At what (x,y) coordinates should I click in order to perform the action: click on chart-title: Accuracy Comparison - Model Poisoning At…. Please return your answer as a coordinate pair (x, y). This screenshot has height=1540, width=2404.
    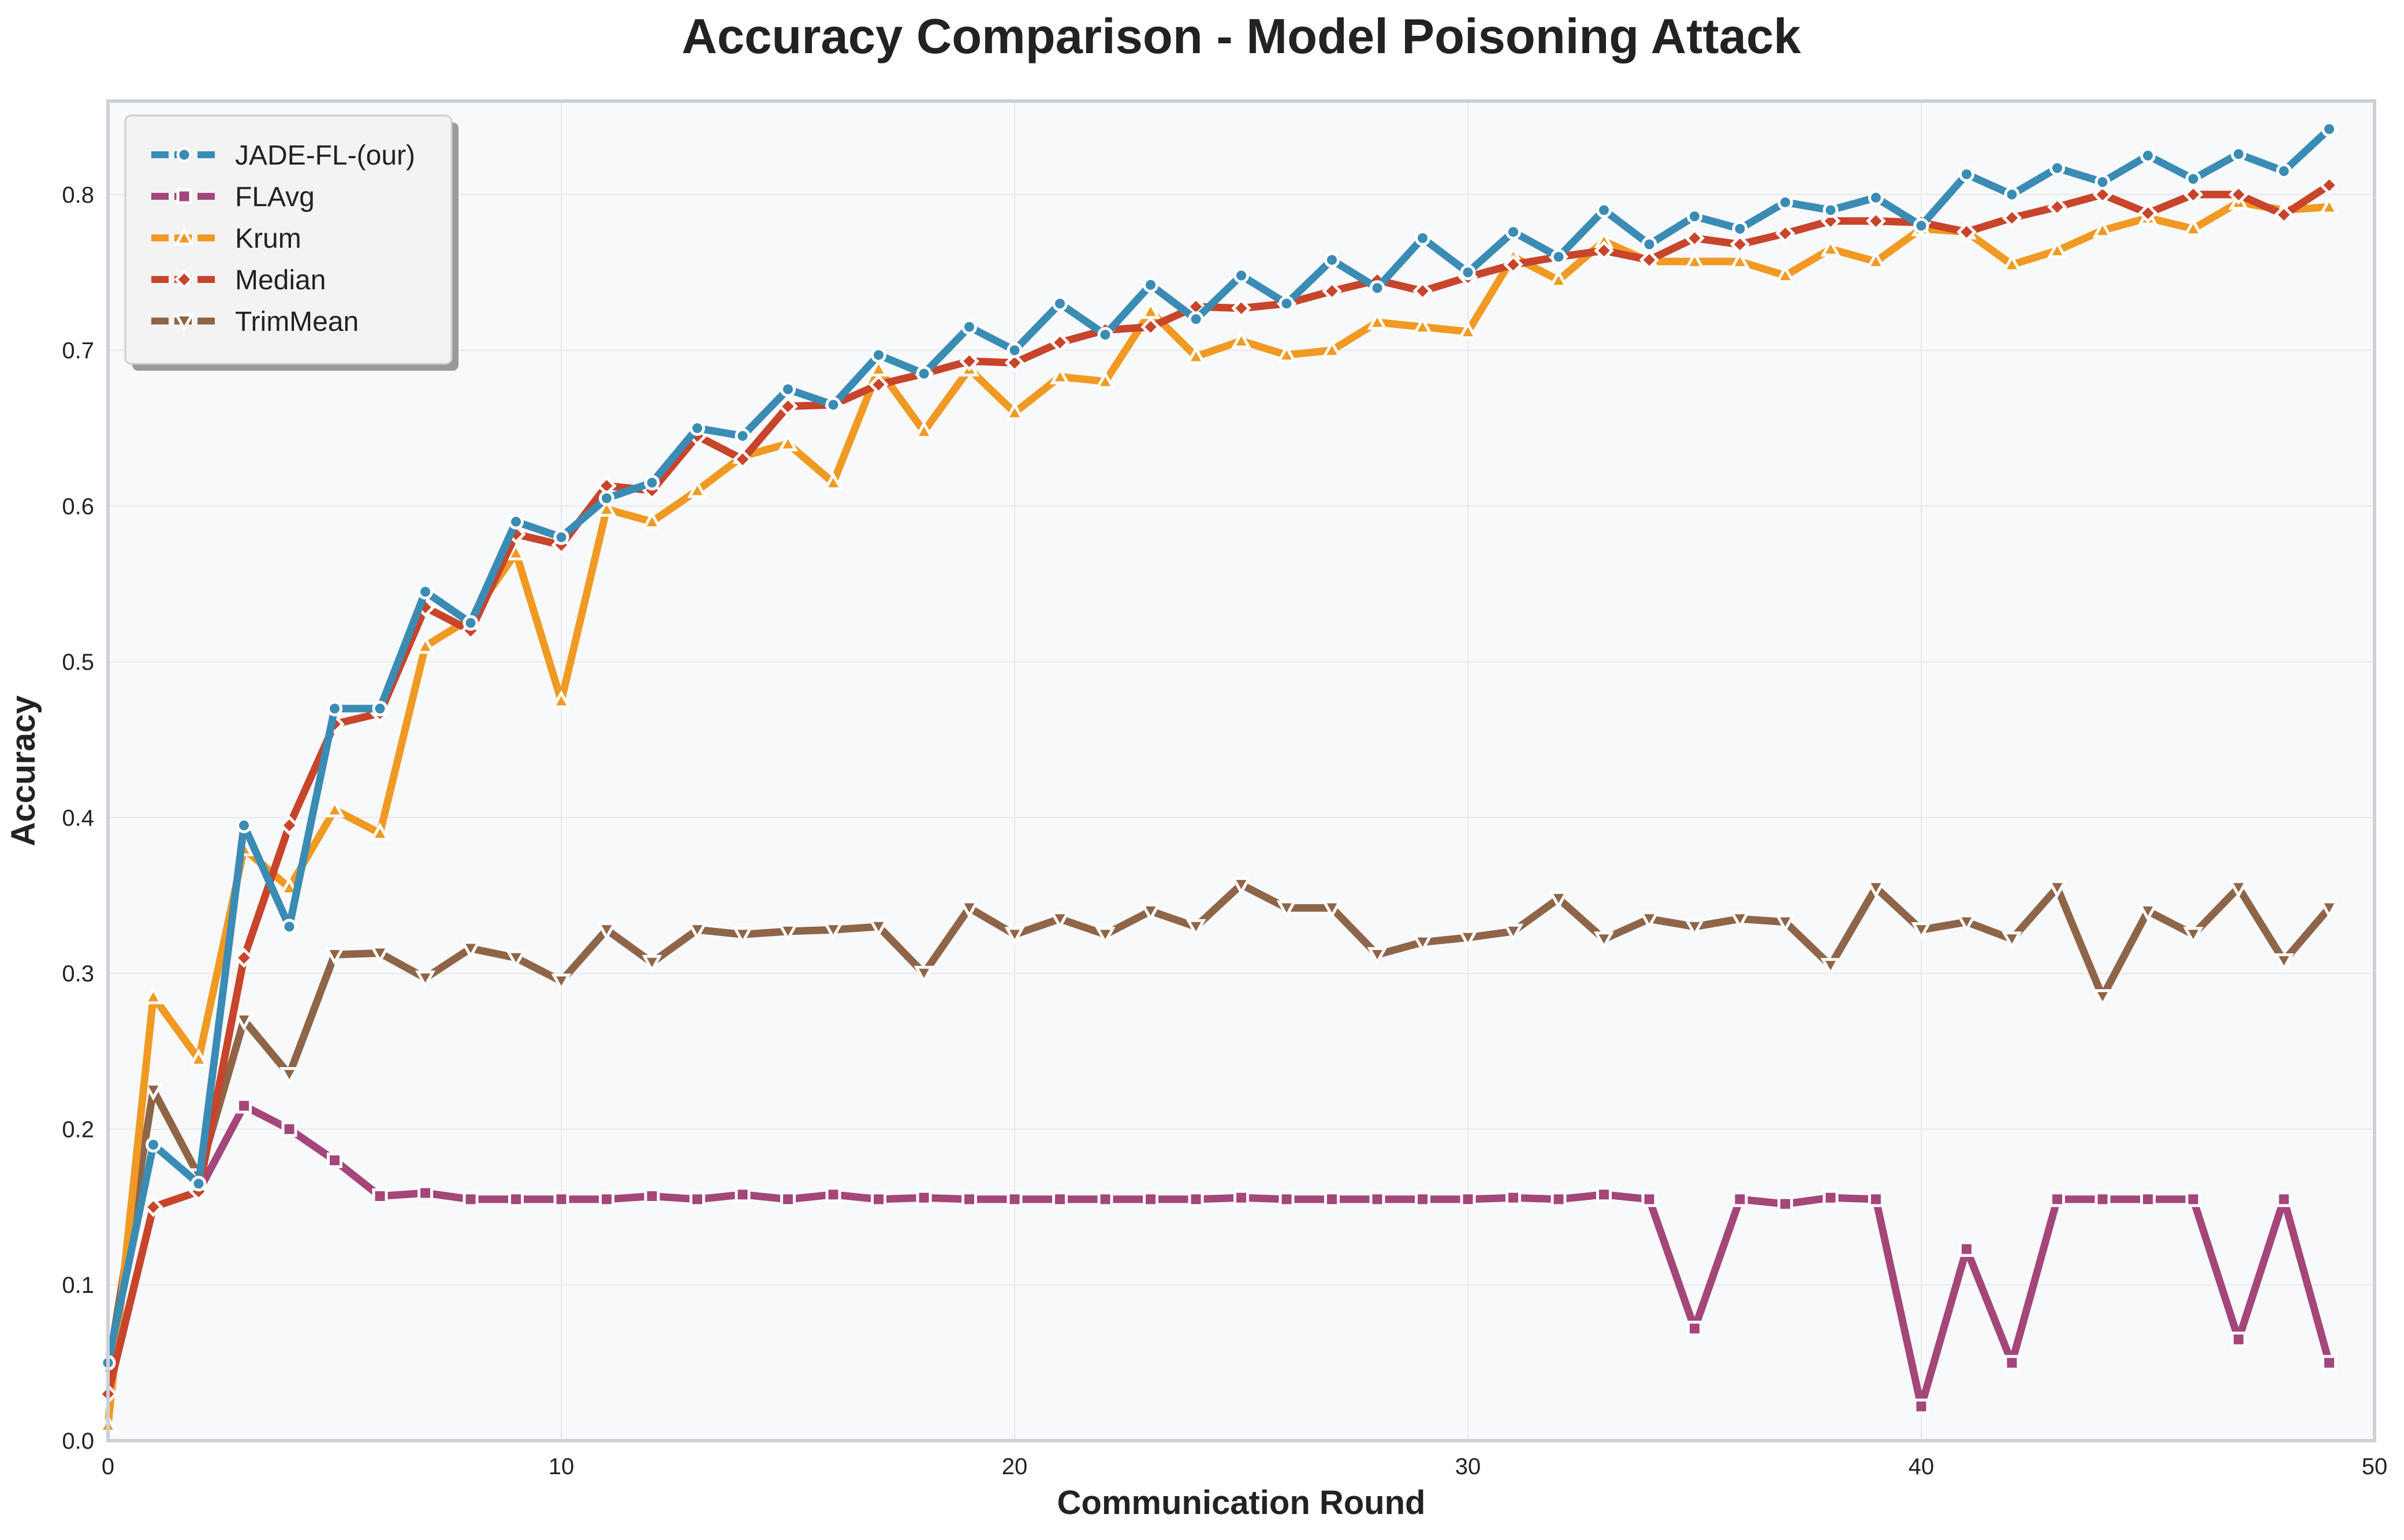
    Looking at the image, I should click on (1241, 37).